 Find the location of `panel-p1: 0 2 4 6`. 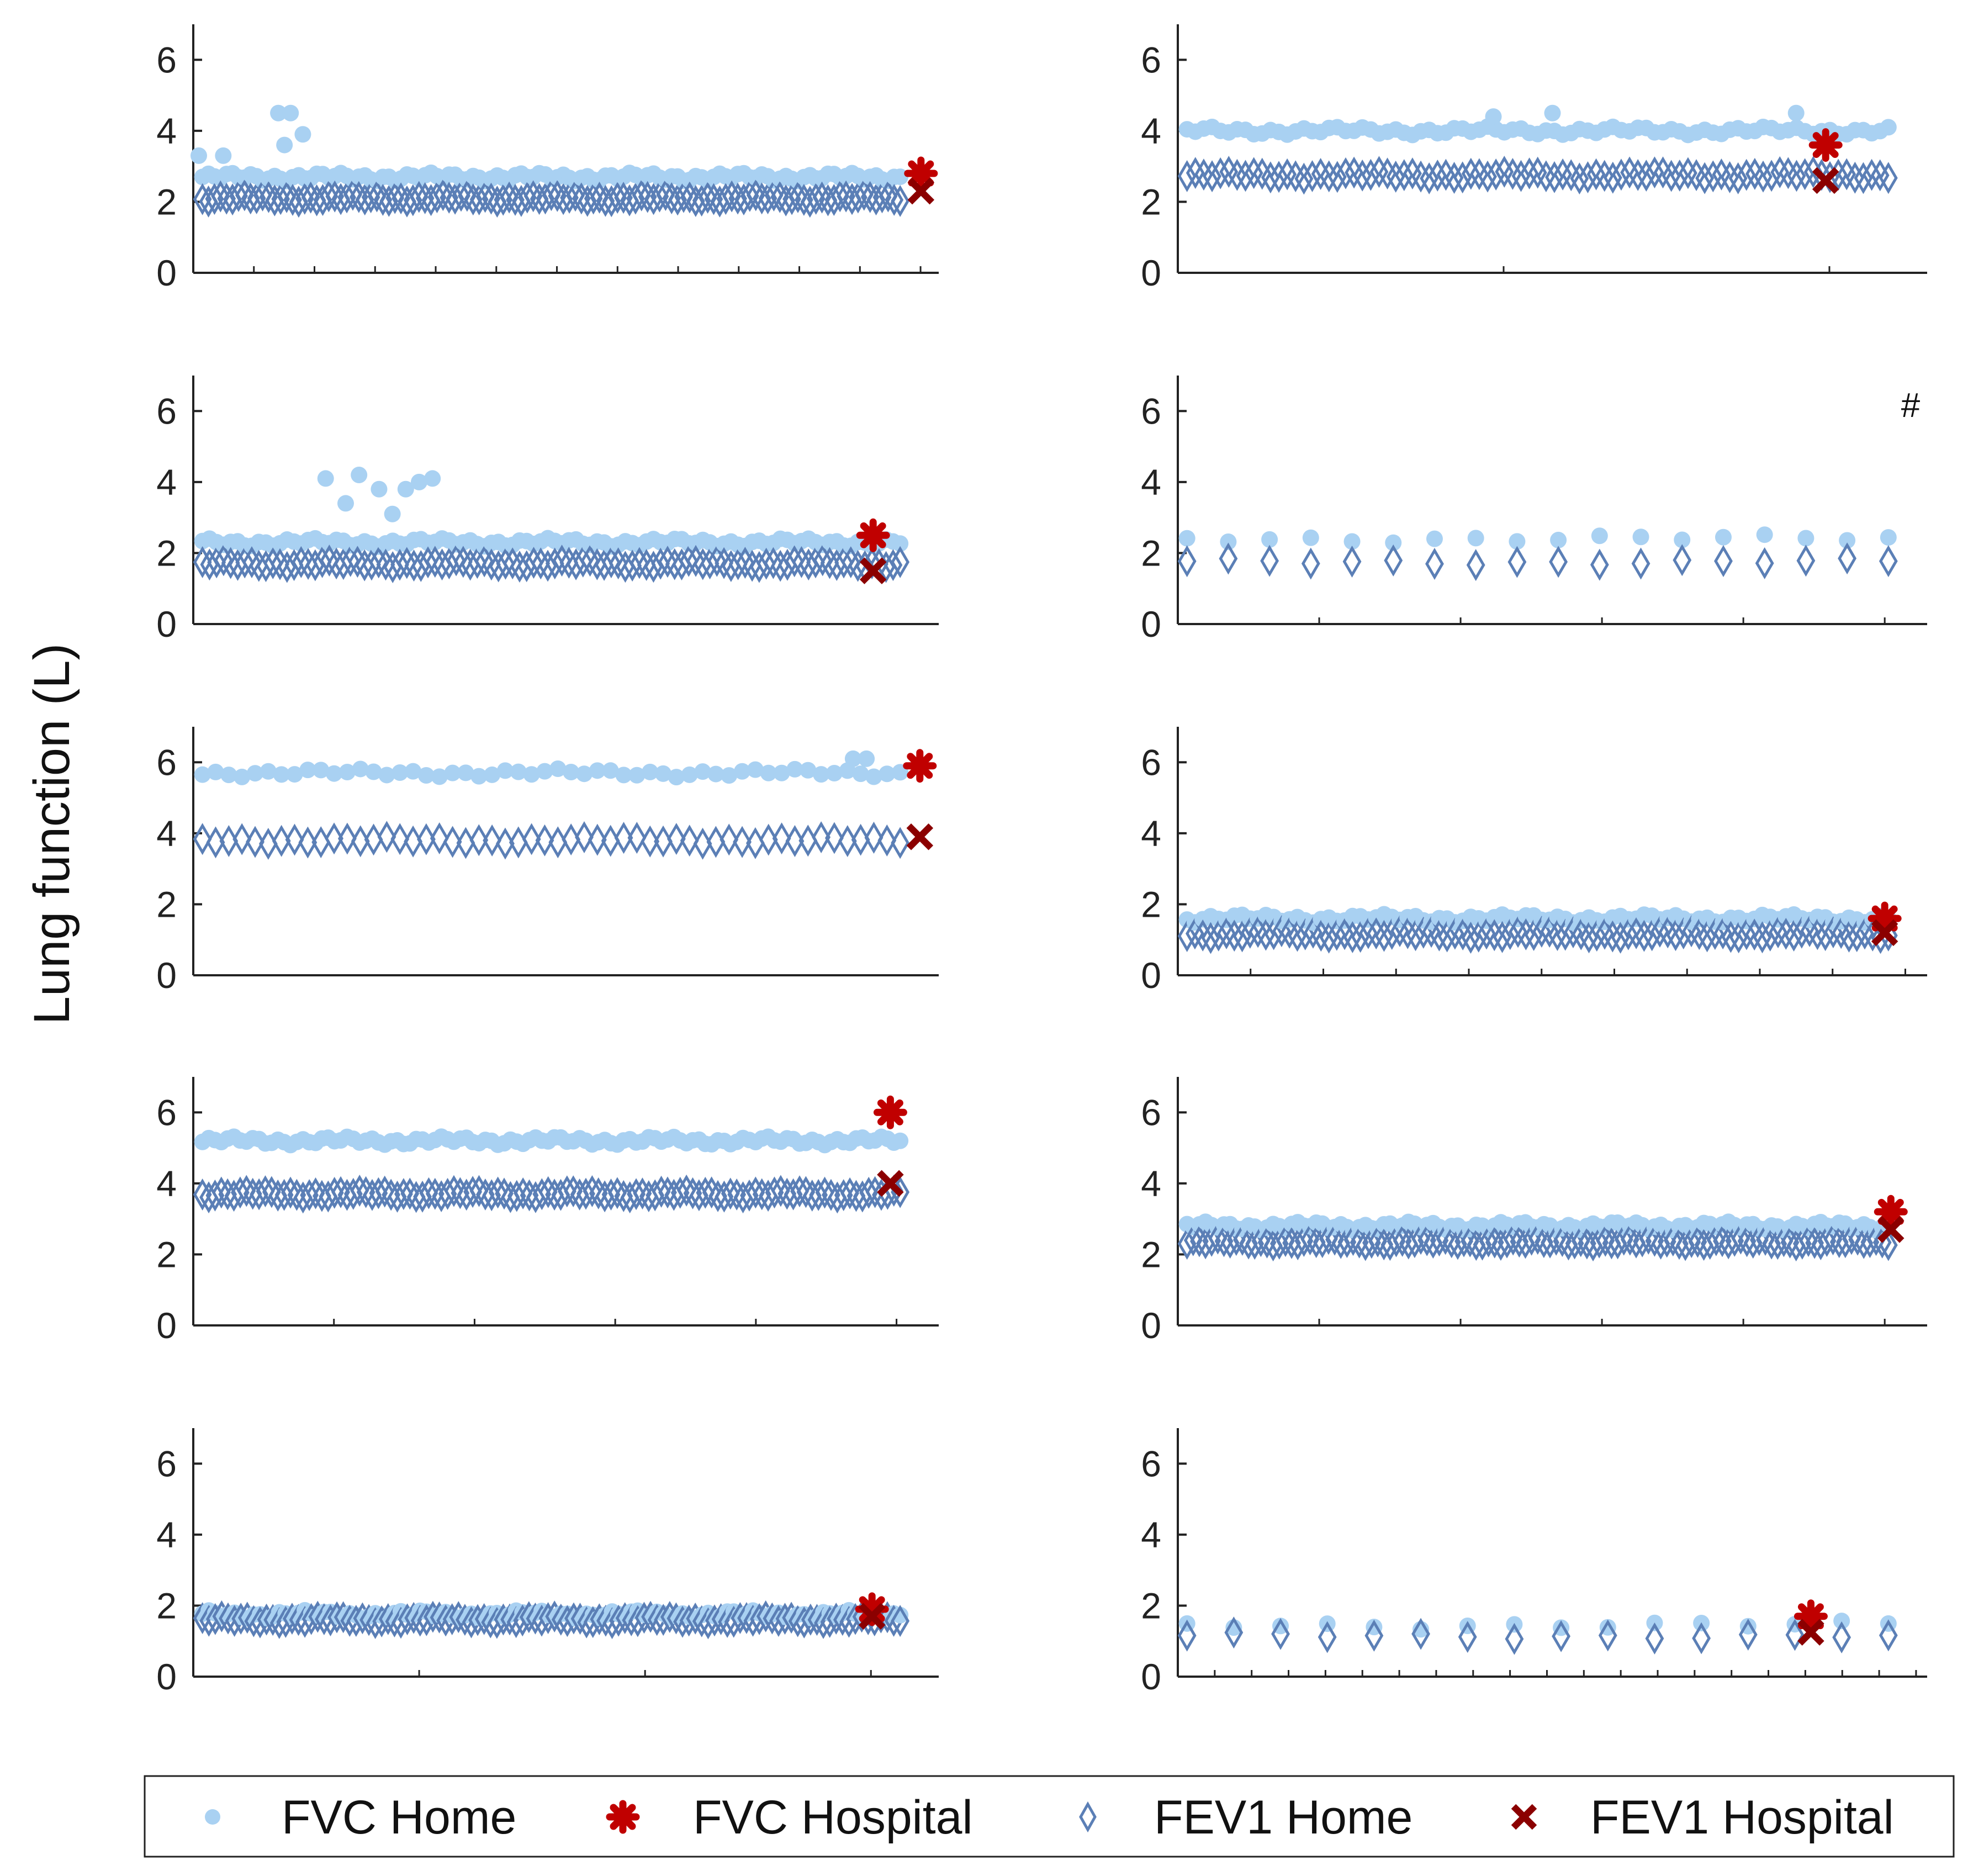

panel-p1: 0 2 4 6 is located at coordinates (547, 158).